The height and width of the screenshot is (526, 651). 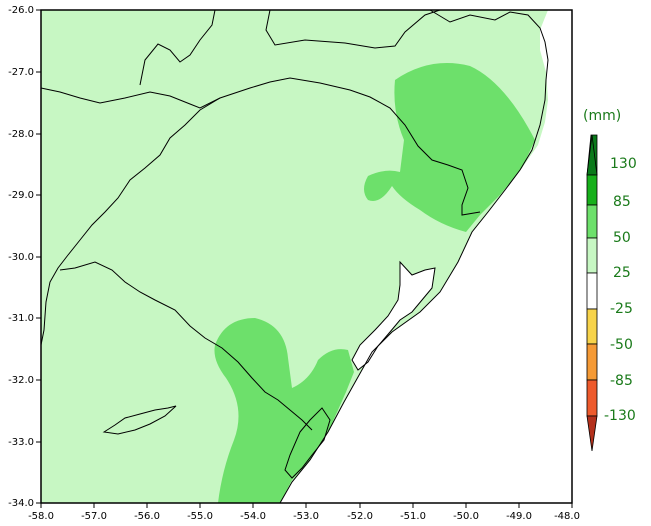 I want to click on x-tick-label: -49.0, so click(x=519, y=516).